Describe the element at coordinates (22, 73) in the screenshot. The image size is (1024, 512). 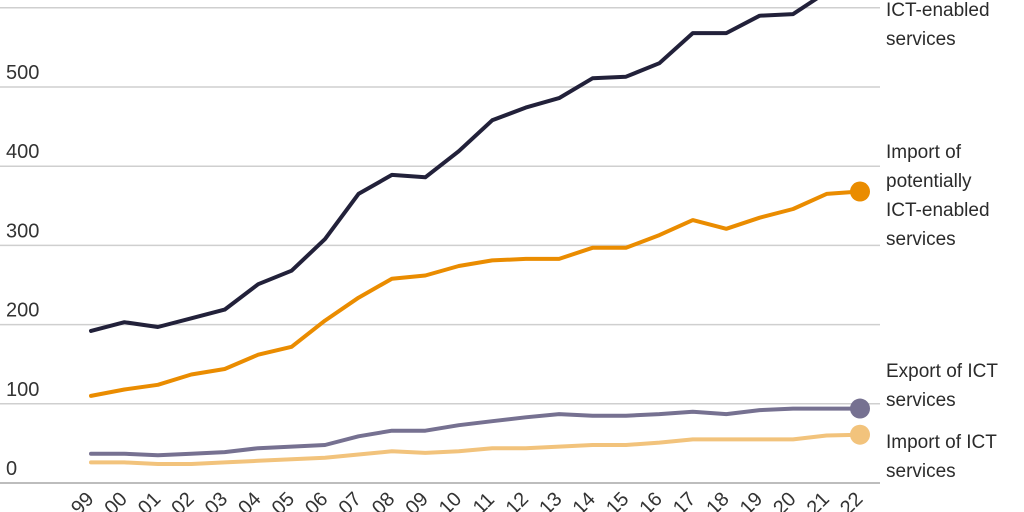
I see `y-tick-label: 500` at that location.